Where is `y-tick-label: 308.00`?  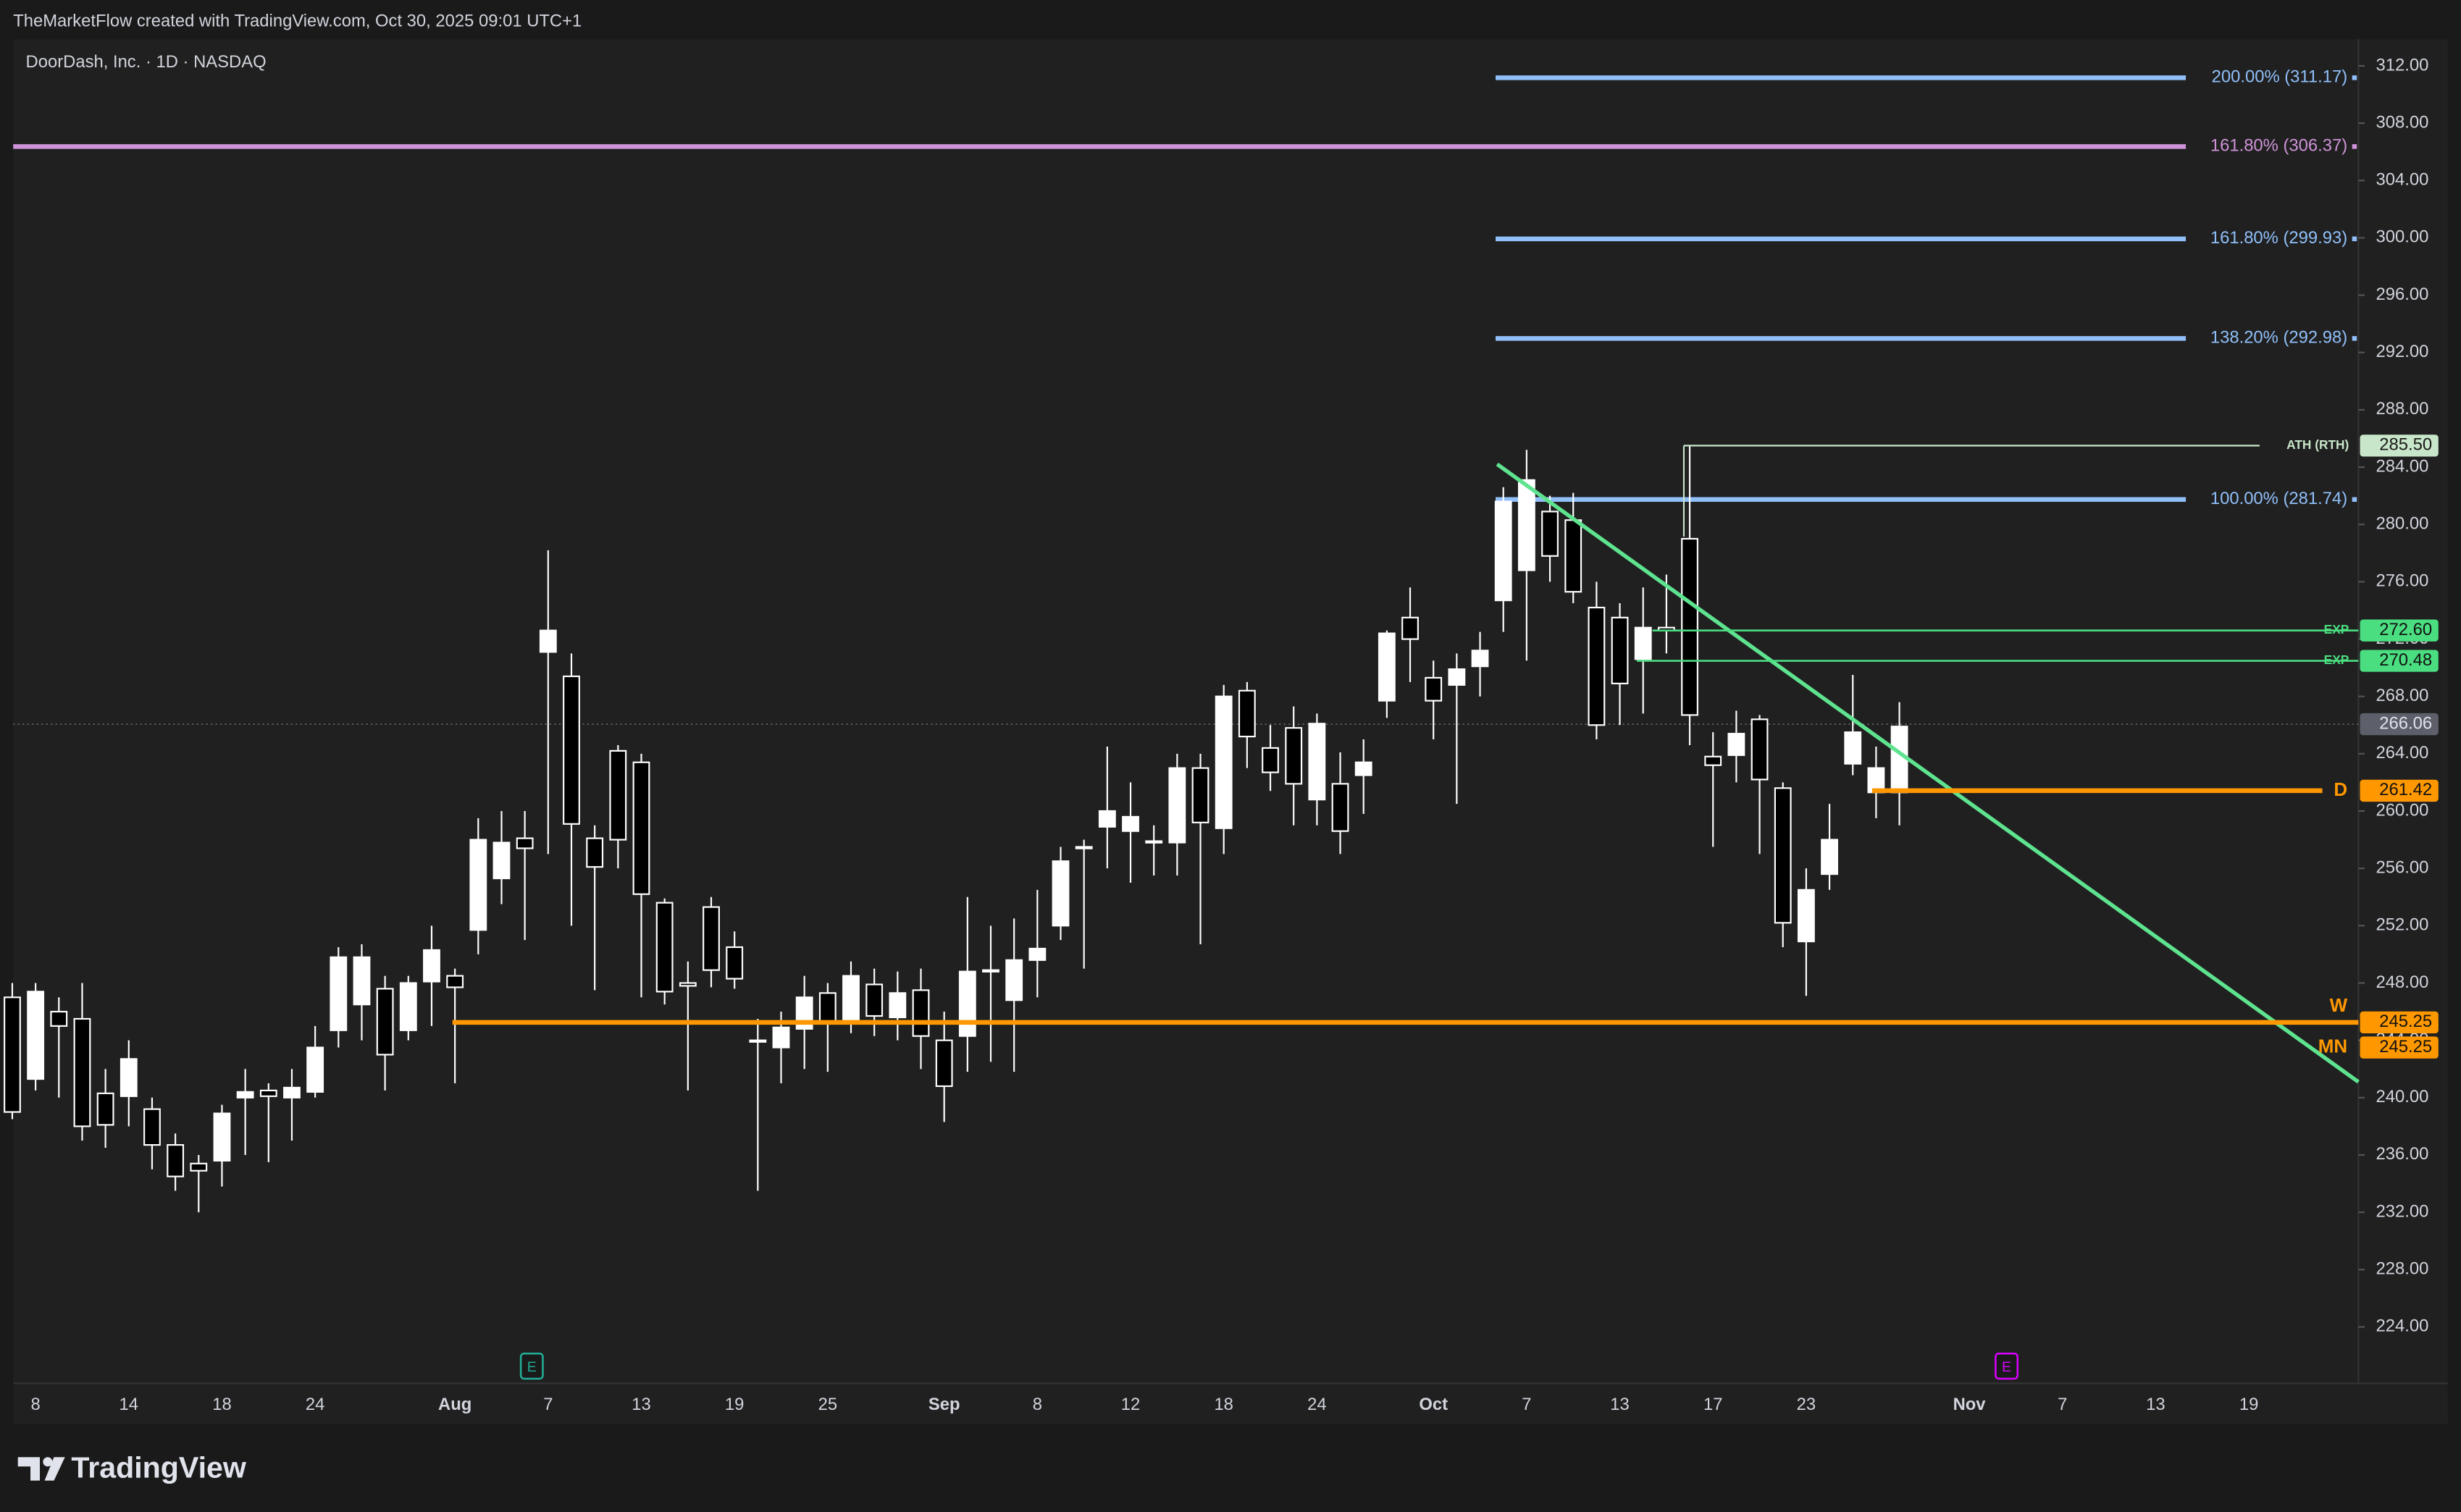 y-tick-label: 308.00 is located at coordinates (2402, 122).